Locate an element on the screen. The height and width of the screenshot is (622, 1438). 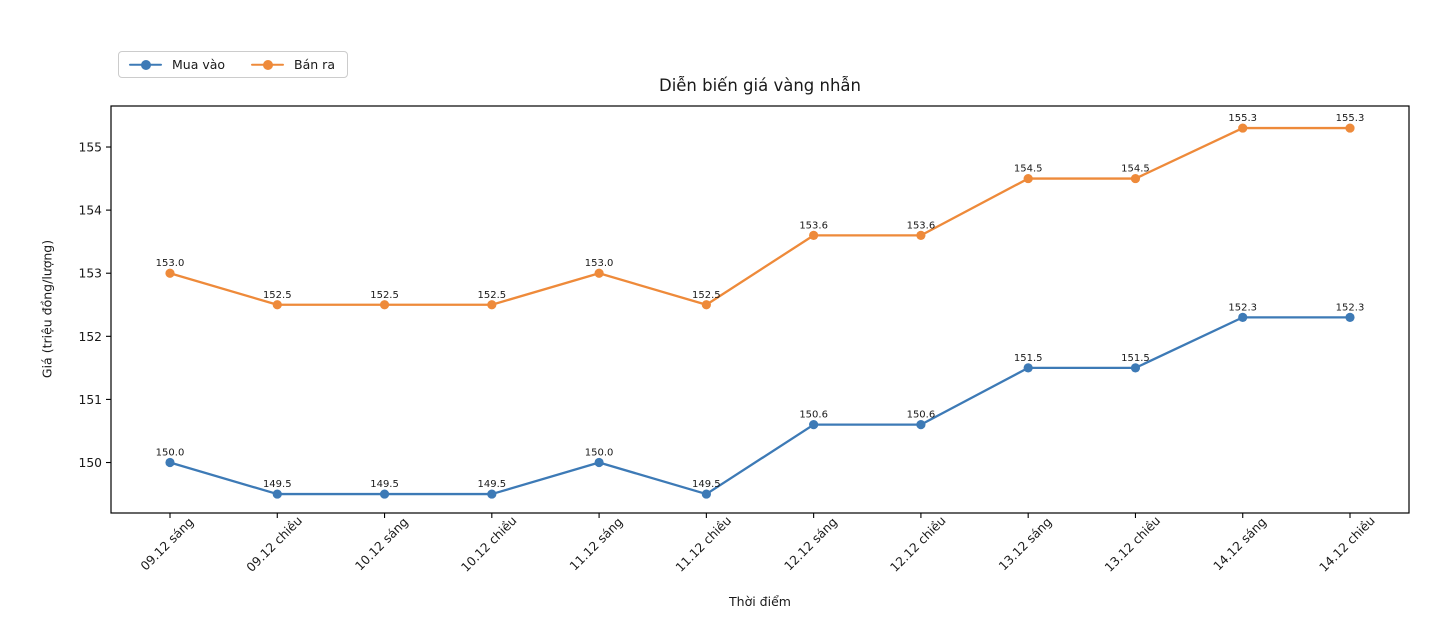
x-tick-label: 09.12 sáng is located at coordinates (167, 544).